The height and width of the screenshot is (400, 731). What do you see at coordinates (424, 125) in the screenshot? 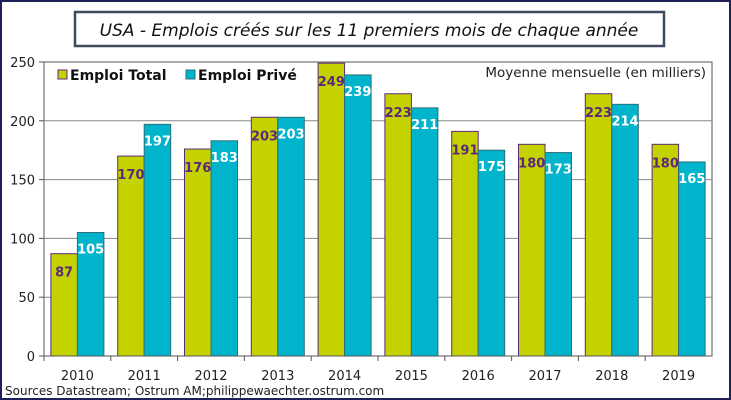
I see `data-label: 211` at bounding box center [424, 125].